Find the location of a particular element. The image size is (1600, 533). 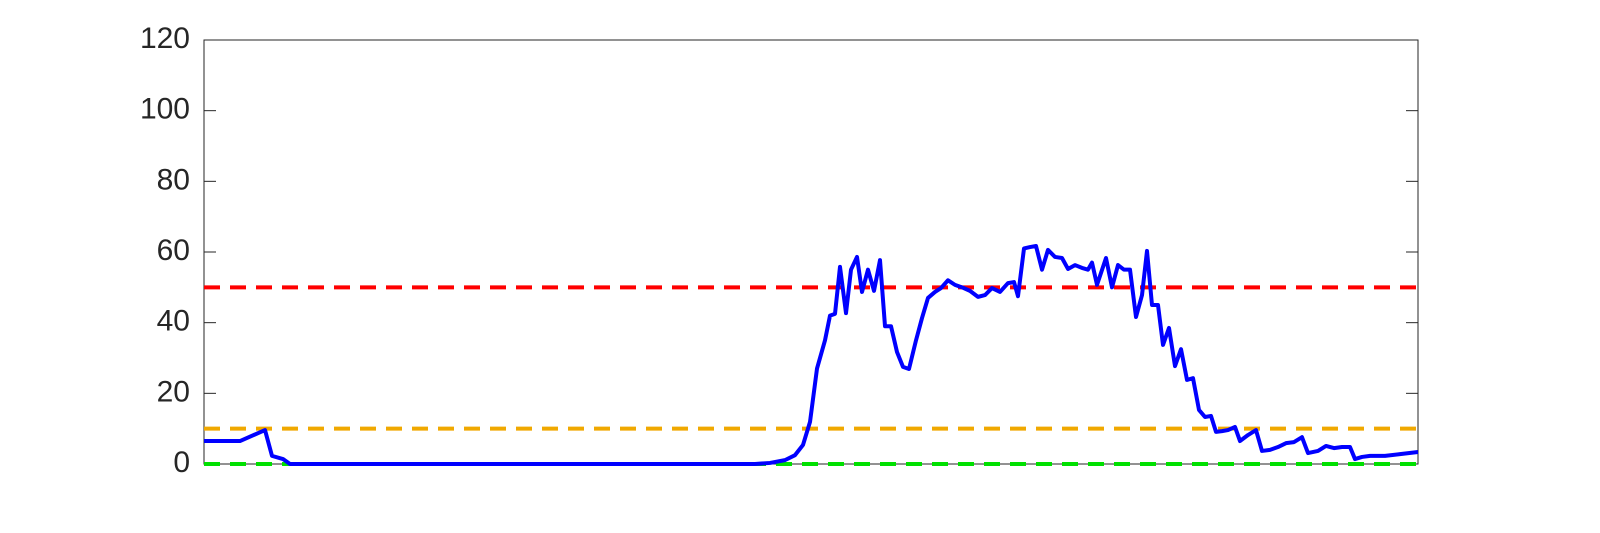

y-tick-label: 100 is located at coordinates (165, 109).